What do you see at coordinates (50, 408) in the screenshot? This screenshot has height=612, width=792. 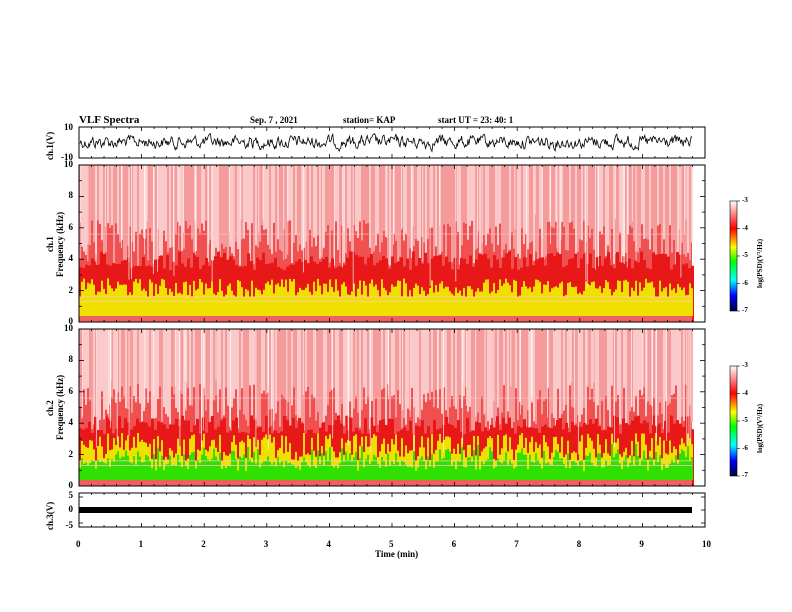 I see `spec2-axis-label-a: ch.2` at bounding box center [50, 408].